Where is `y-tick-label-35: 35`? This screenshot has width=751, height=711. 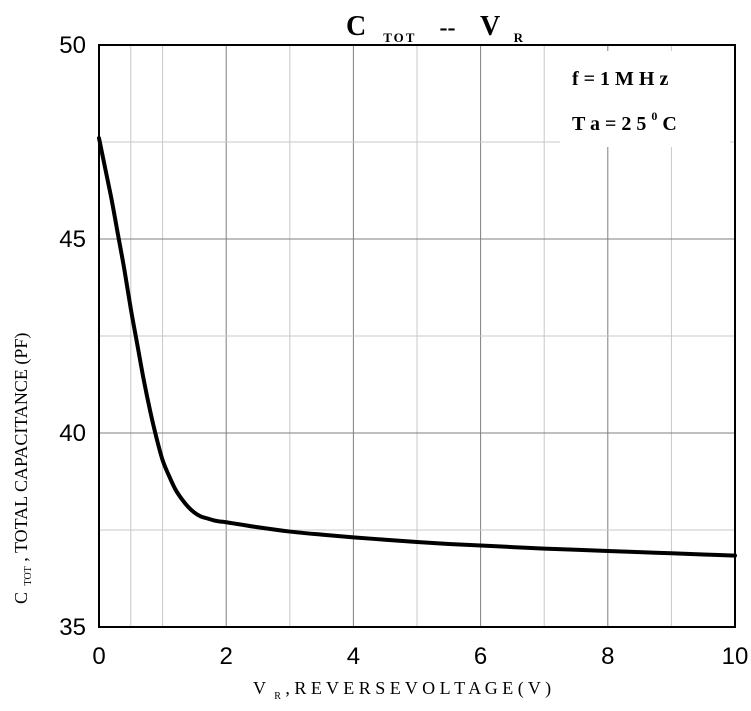 y-tick-label-35: 35 is located at coordinates (72, 627).